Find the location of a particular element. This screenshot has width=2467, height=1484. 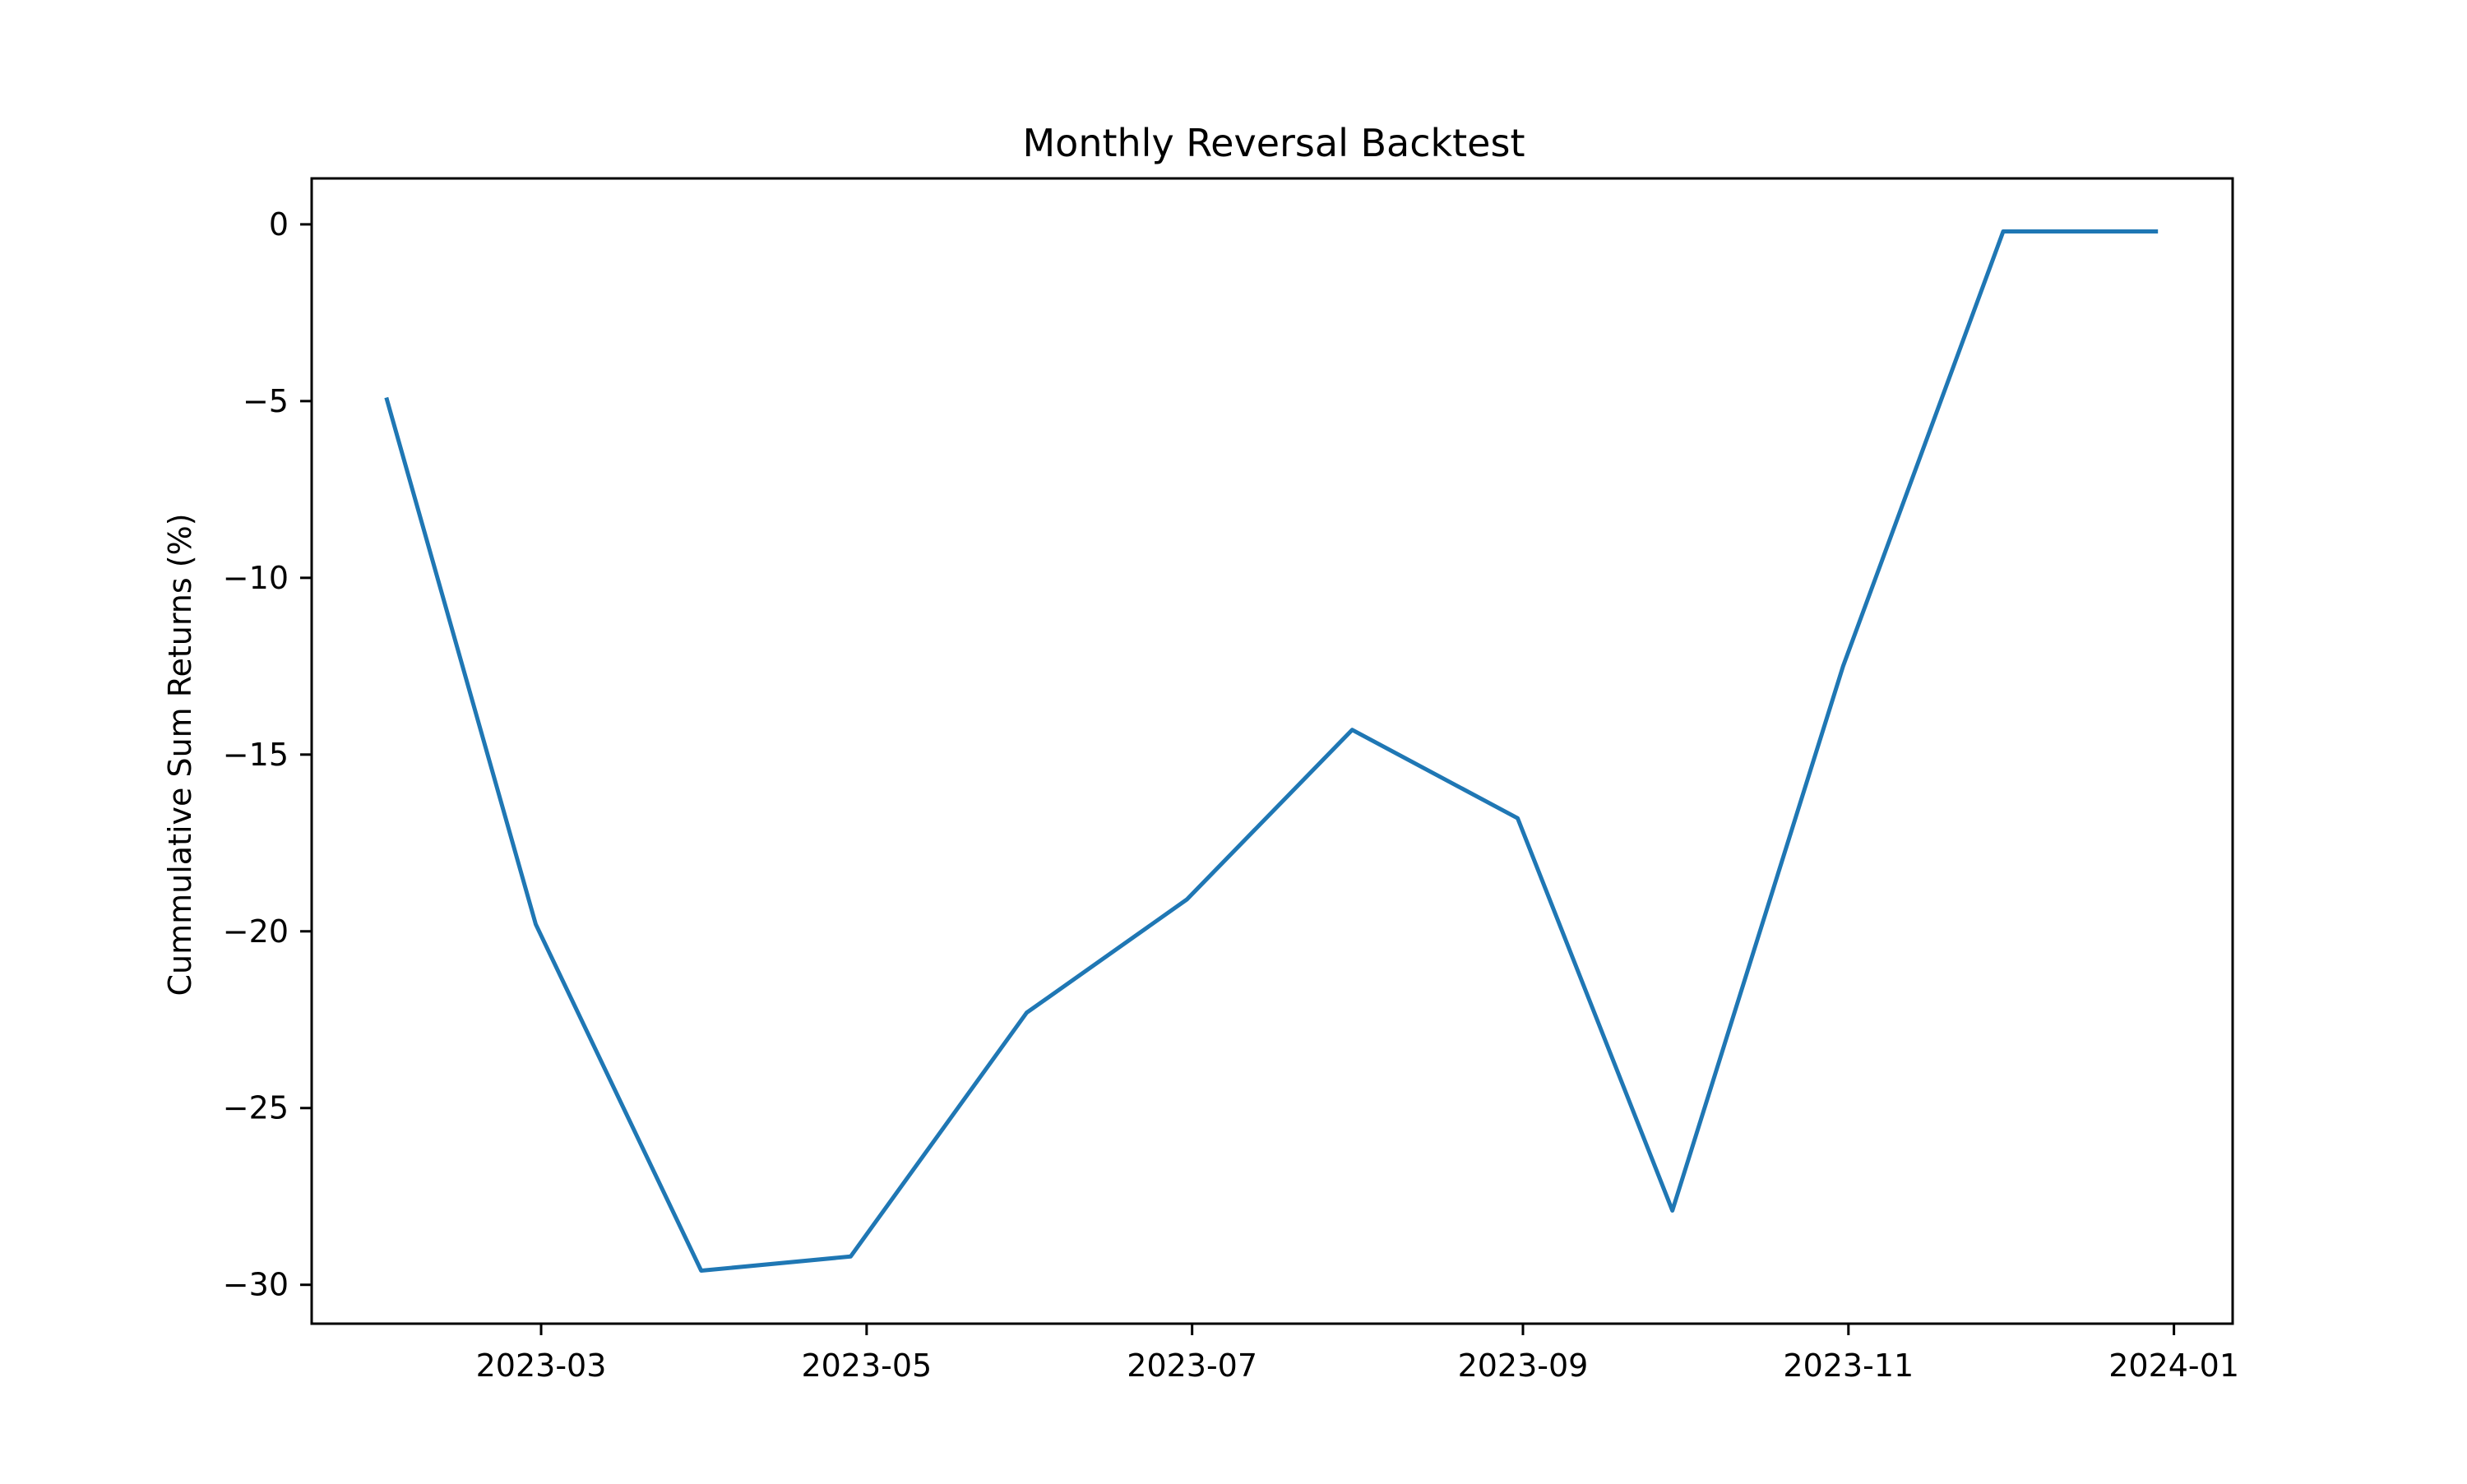

x-tick-label: 2023-07 is located at coordinates (1192, 1366).